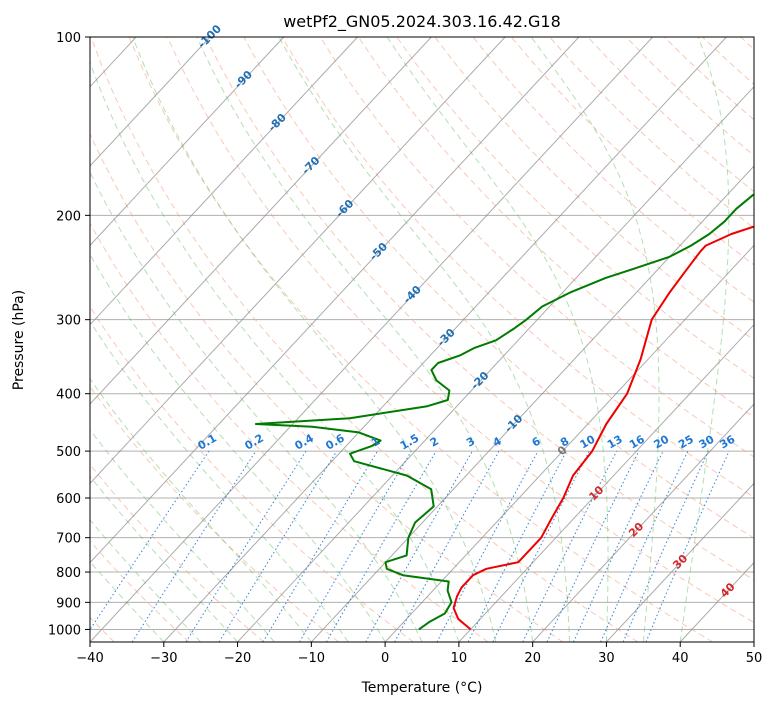 The width and height of the screenshot is (775, 708). What do you see at coordinates (89, 658) in the screenshot?
I see `x-tick-label: −40` at bounding box center [89, 658].